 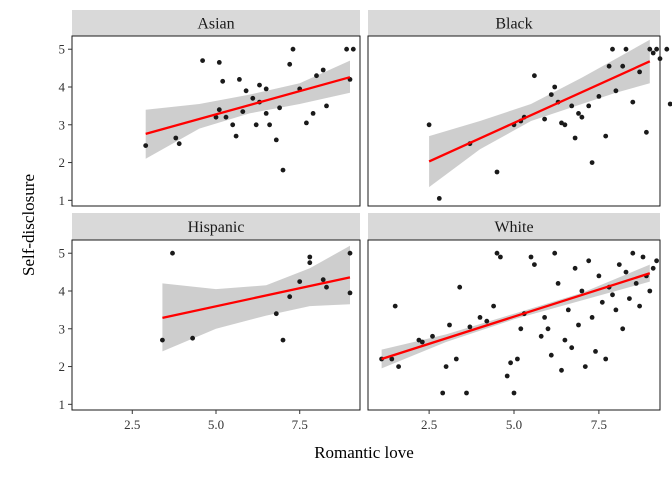 What do you see at coordinates (62, 162) in the screenshot?
I see `y-tick-label: 2` at bounding box center [62, 162].